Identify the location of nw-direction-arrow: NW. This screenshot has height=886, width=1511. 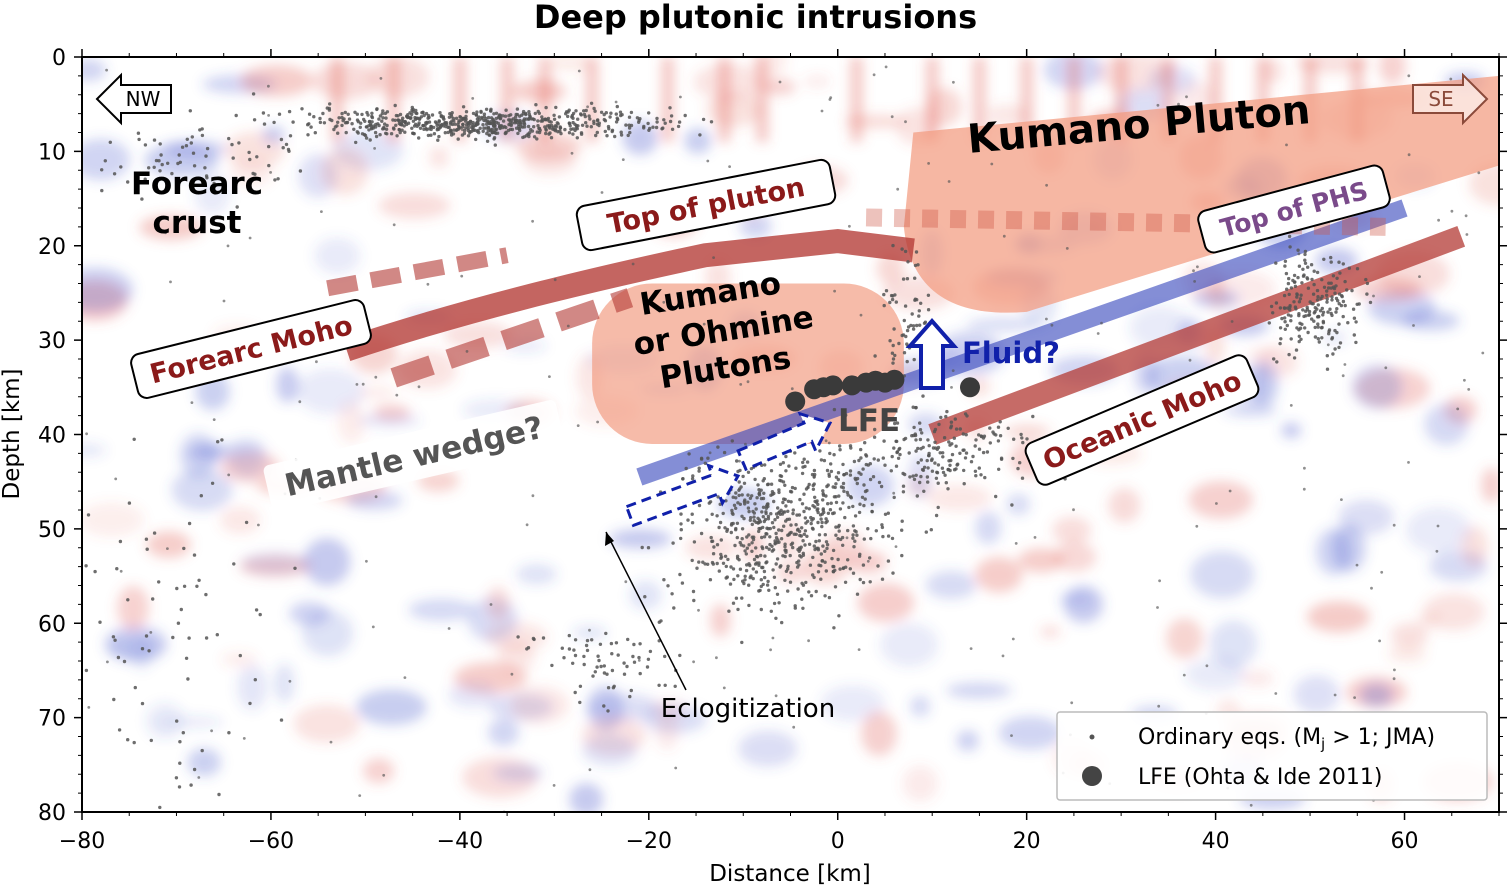
(133, 99).